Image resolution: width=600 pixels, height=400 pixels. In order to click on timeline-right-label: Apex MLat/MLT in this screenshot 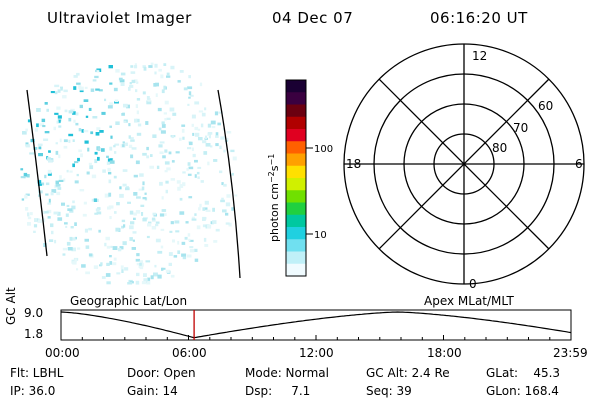, I will do `click(469, 301)`.